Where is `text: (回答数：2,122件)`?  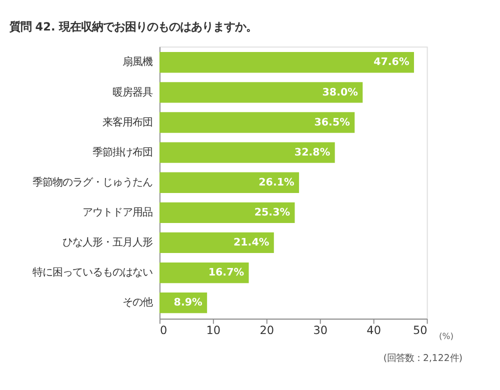 text: (回答数：2,122件) is located at coordinates (422, 358).